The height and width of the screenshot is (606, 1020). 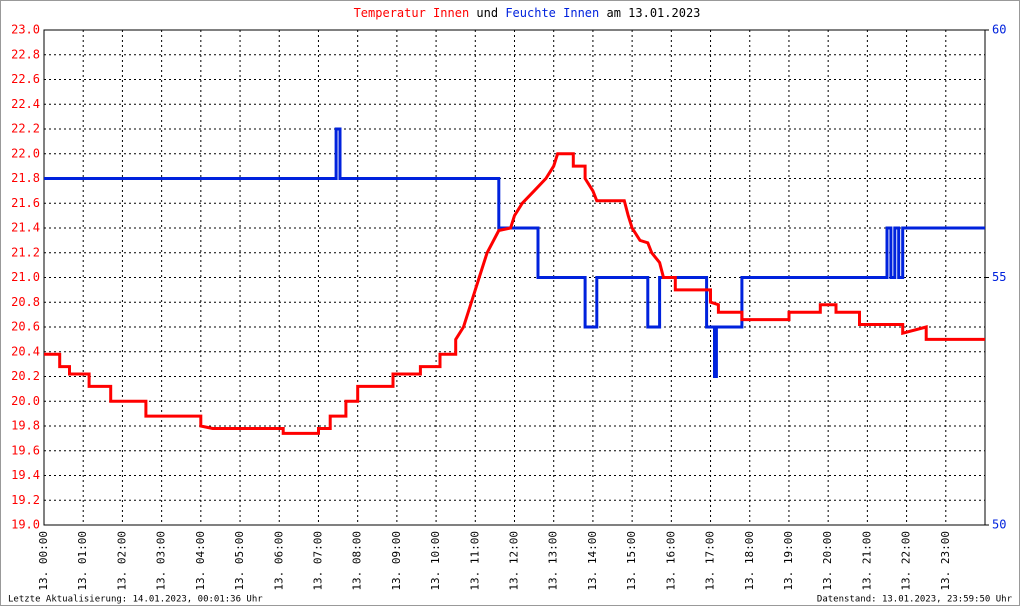 What do you see at coordinates (25, 525) in the screenshot?
I see `y-tick-label: 19.0` at bounding box center [25, 525].